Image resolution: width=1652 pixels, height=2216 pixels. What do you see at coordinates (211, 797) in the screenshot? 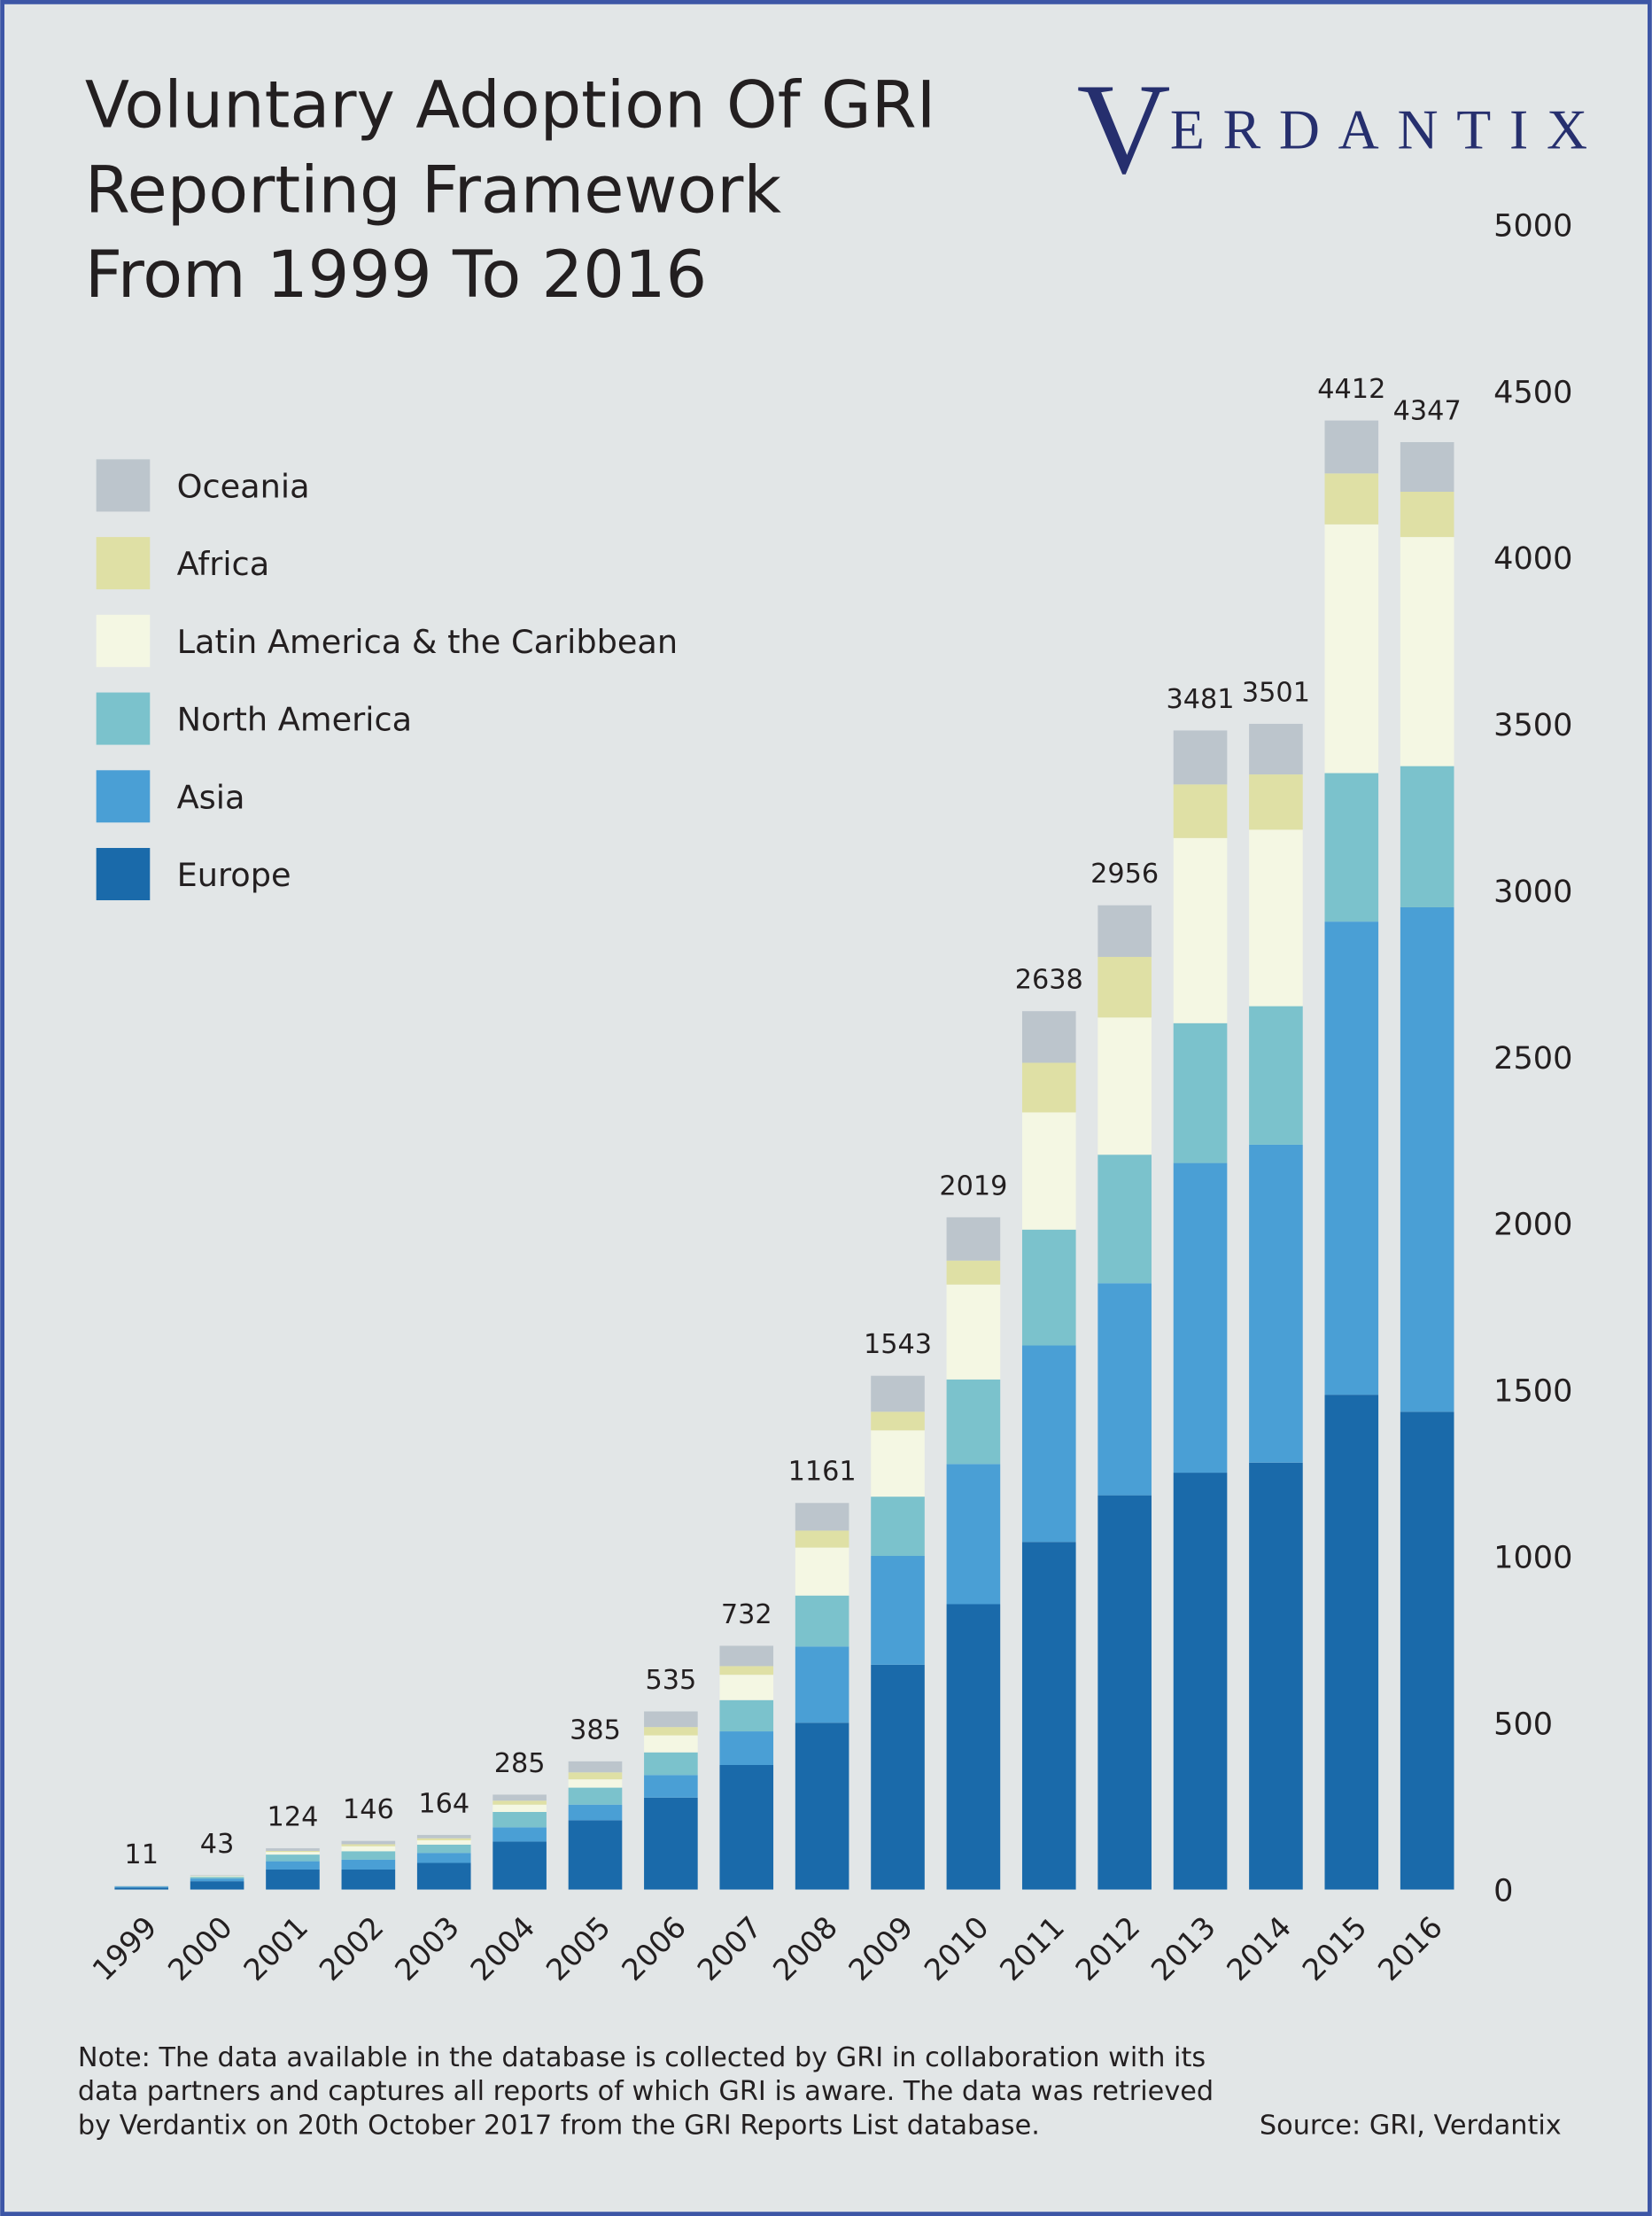
I see `legend-label: Asia` at bounding box center [211, 797].